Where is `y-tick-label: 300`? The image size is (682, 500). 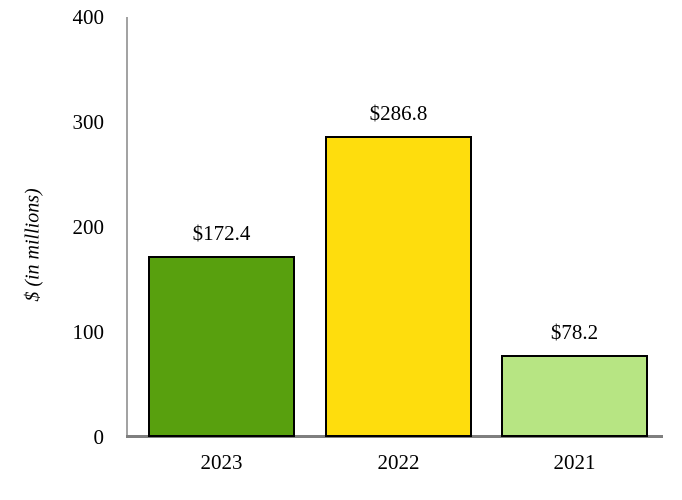
y-tick-label: 300 is located at coordinates (88, 122).